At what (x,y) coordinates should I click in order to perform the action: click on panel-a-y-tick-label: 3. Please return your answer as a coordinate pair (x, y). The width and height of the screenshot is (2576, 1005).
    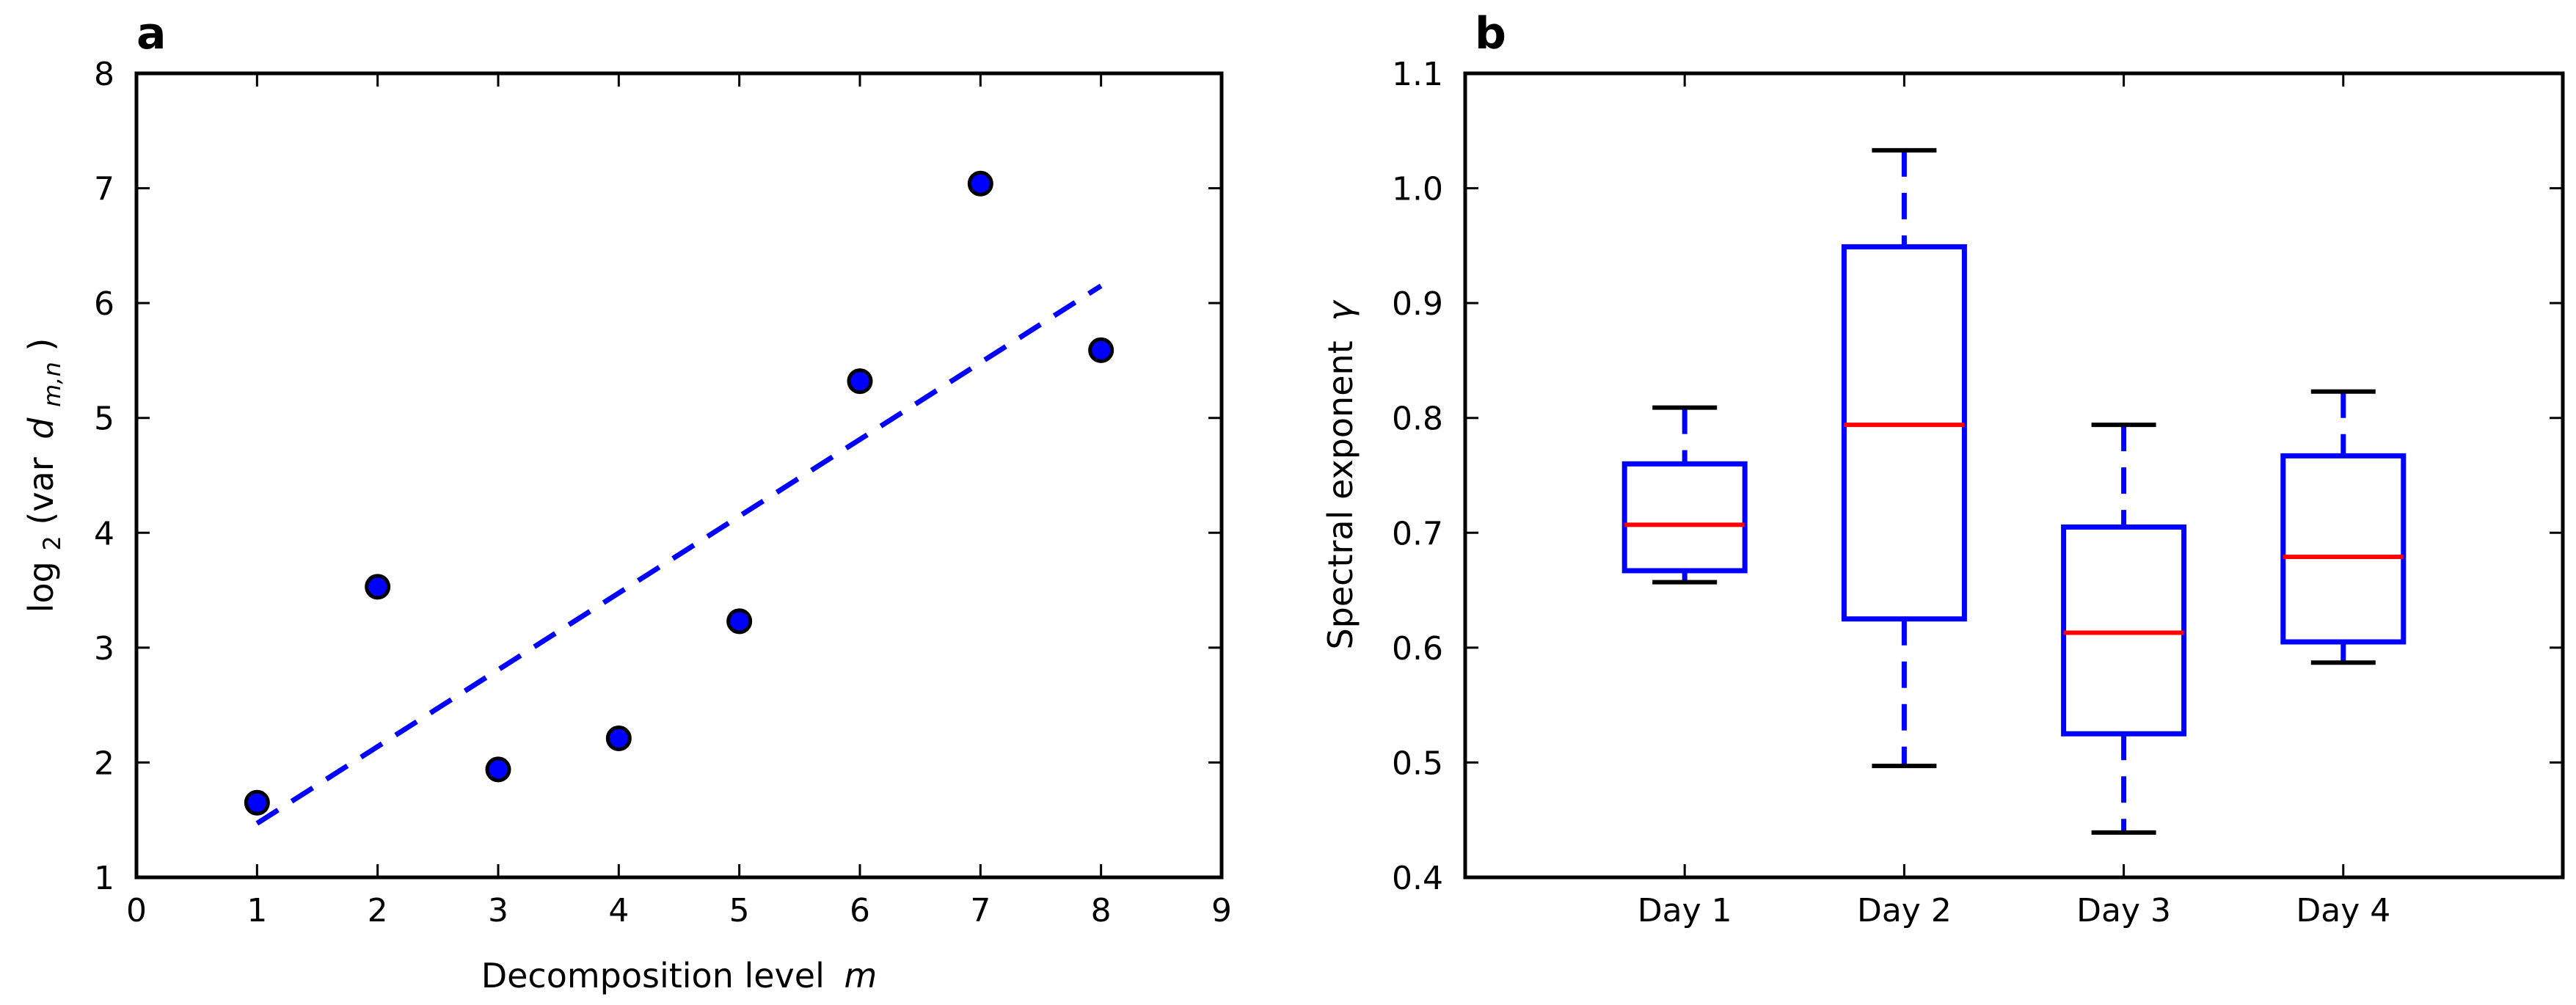
    Looking at the image, I should click on (104, 649).